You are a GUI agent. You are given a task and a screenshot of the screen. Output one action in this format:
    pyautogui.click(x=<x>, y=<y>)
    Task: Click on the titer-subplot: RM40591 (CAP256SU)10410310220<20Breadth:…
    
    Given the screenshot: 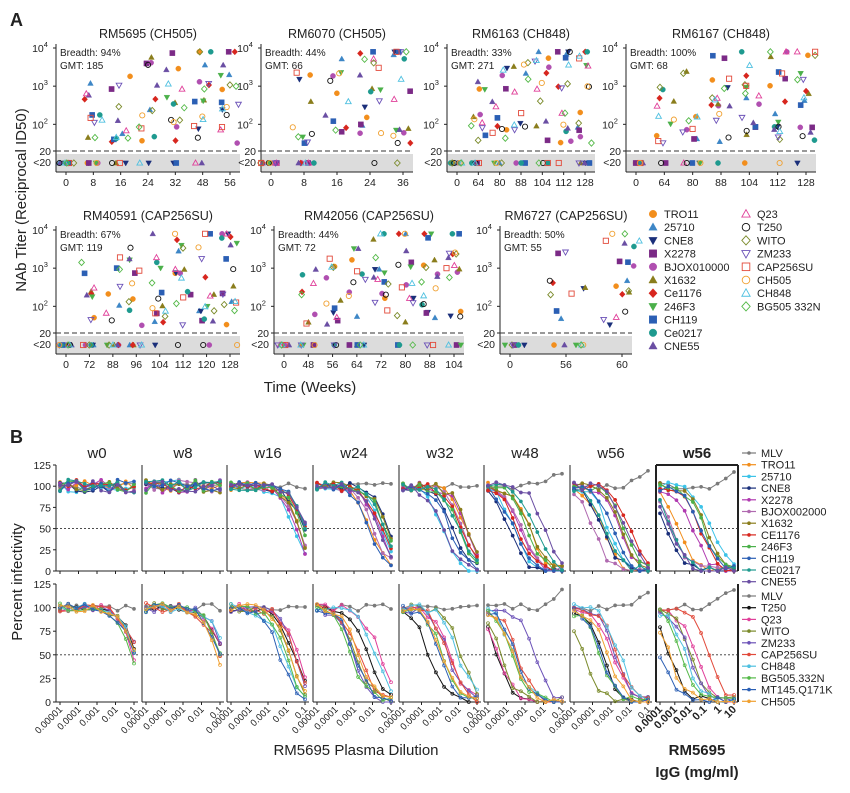 What is the action you would take?
    pyautogui.click(x=136, y=290)
    